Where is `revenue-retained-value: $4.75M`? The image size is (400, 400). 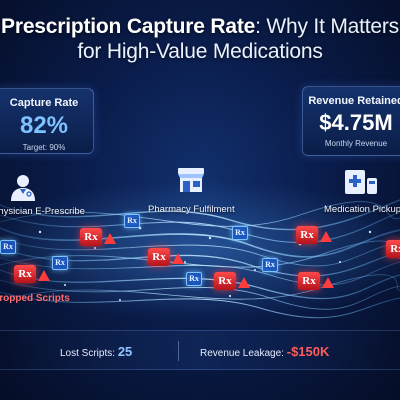 revenue-retained-value: $4.75M is located at coordinates (356, 122).